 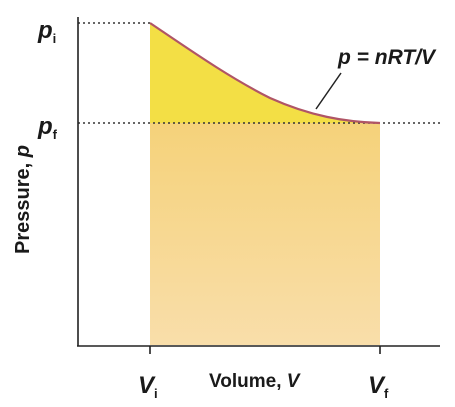 What do you see at coordinates (328, 91) in the screenshot?
I see `curve-label-leader` at bounding box center [328, 91].